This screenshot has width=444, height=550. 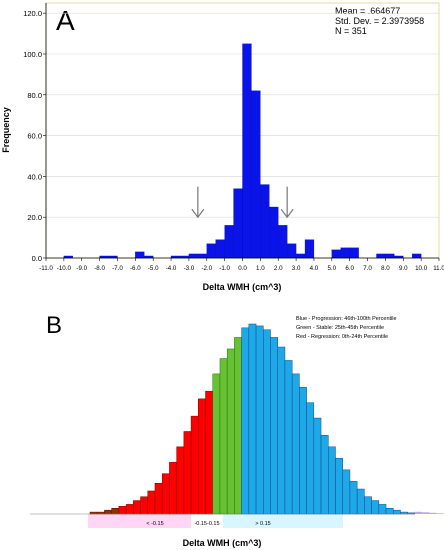 I want to click on panel-a-y-axis: 0.0 20.0 40.0 60.0 80.0 100.0 120.0, so click(x=35, y=133).